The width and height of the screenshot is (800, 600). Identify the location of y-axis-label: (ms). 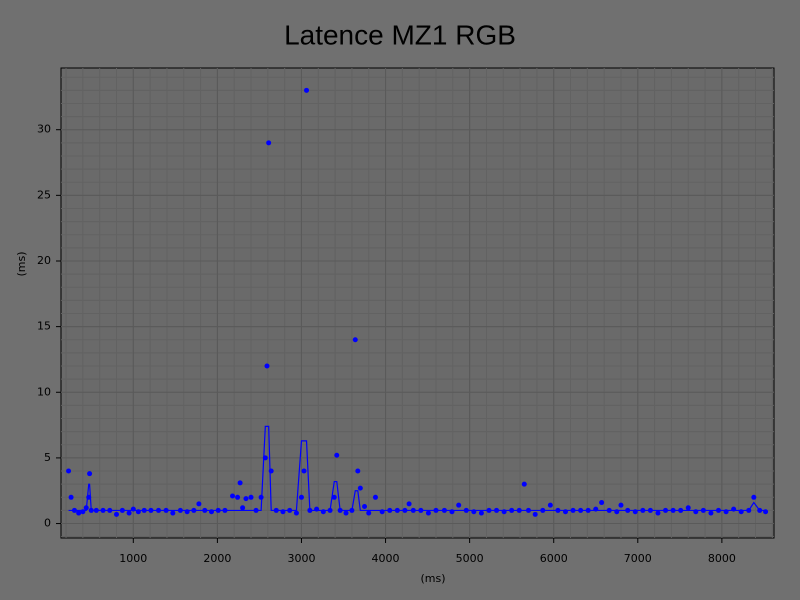
(21, 263).